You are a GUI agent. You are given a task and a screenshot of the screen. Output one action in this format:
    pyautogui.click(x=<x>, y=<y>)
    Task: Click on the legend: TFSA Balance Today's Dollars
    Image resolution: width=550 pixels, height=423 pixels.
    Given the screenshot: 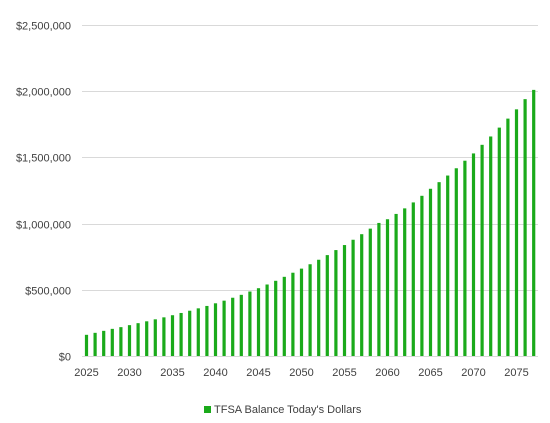 What is the action you would take?
    pyautogui.click(x=283, y=410)
    